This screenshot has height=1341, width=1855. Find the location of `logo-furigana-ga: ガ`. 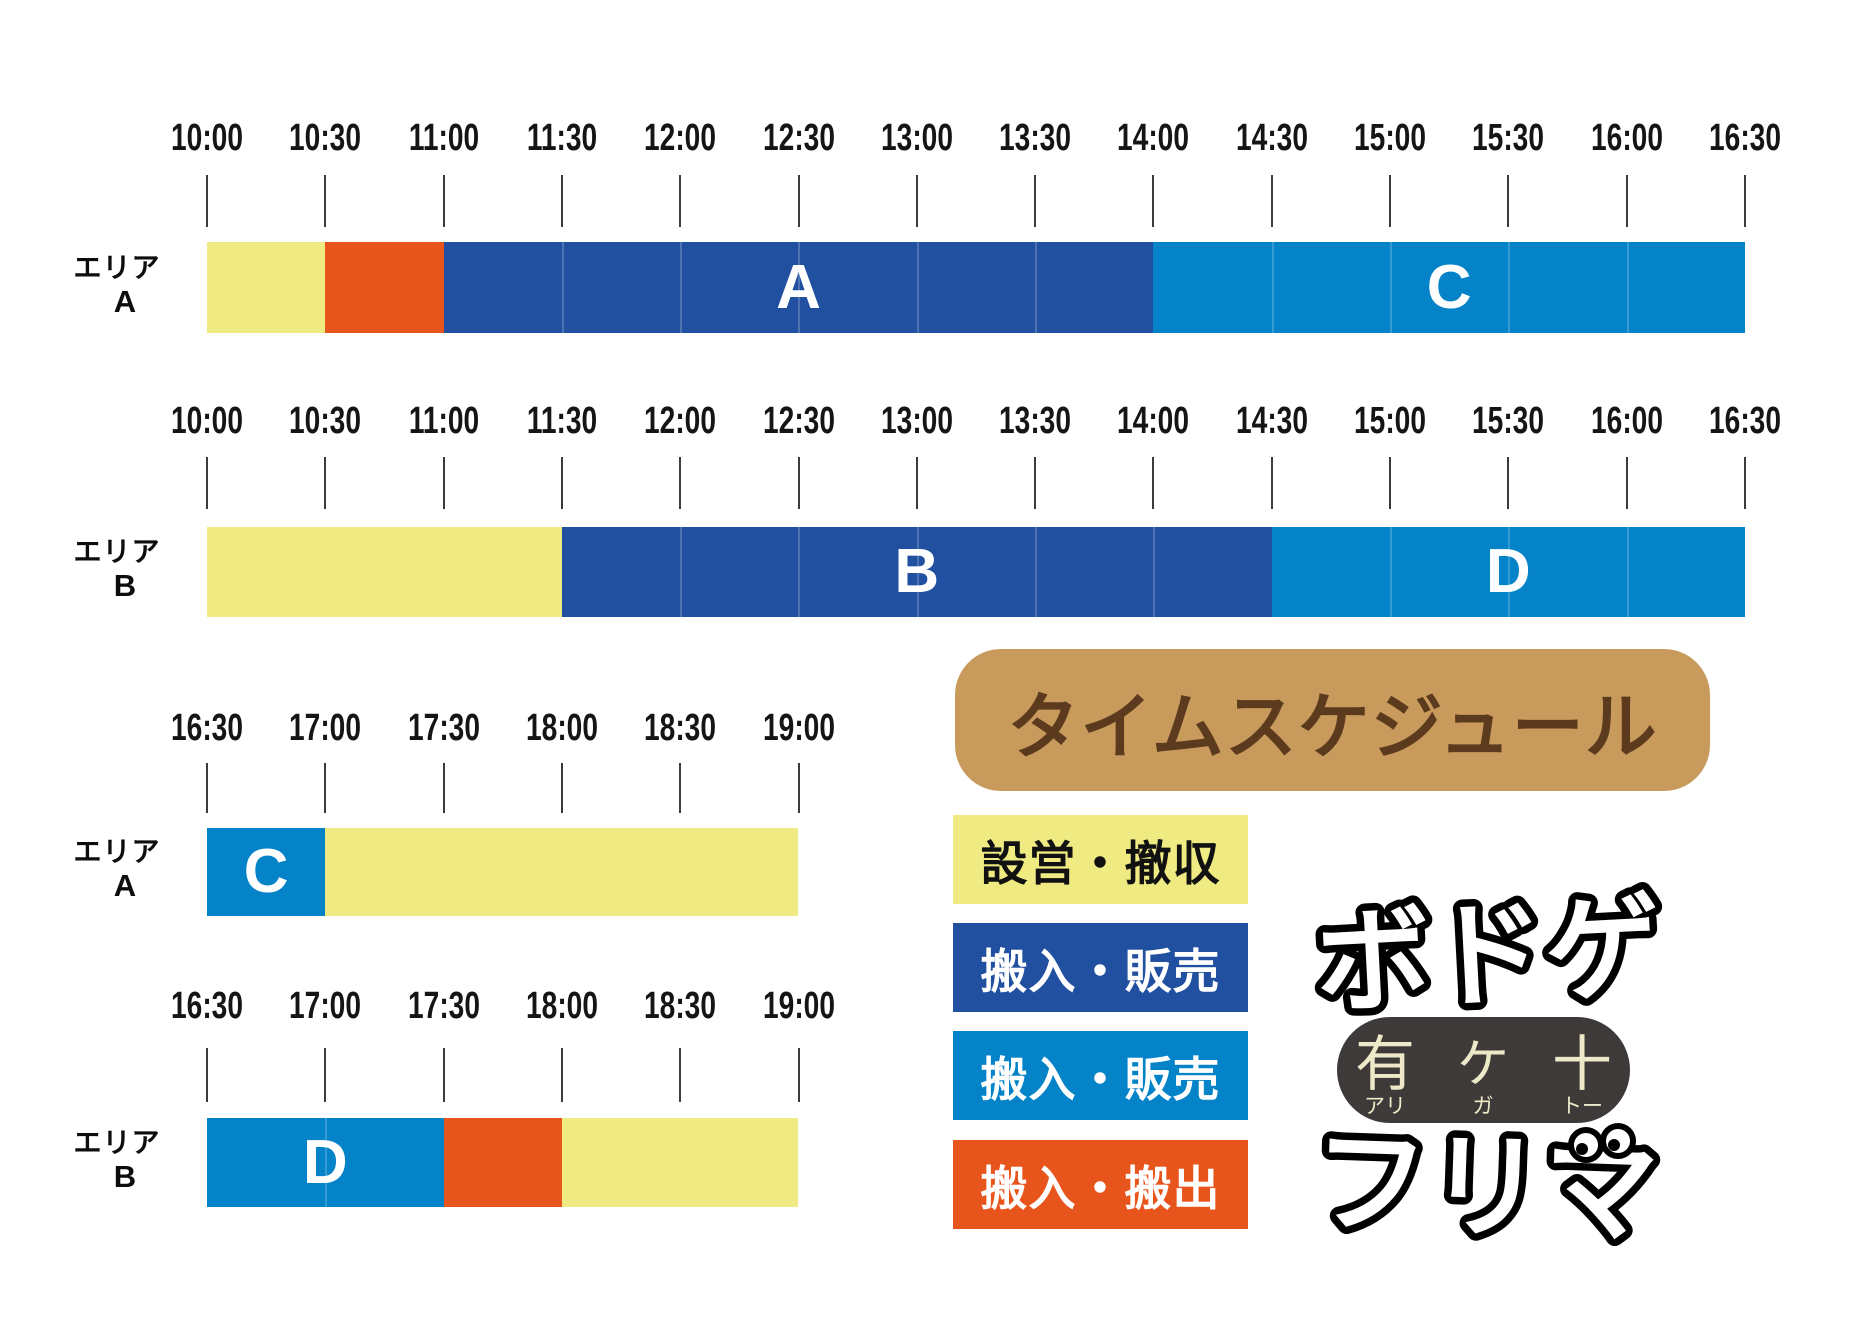

logo-furigana-ga: ガ is located at coordinates (1483, 1106).